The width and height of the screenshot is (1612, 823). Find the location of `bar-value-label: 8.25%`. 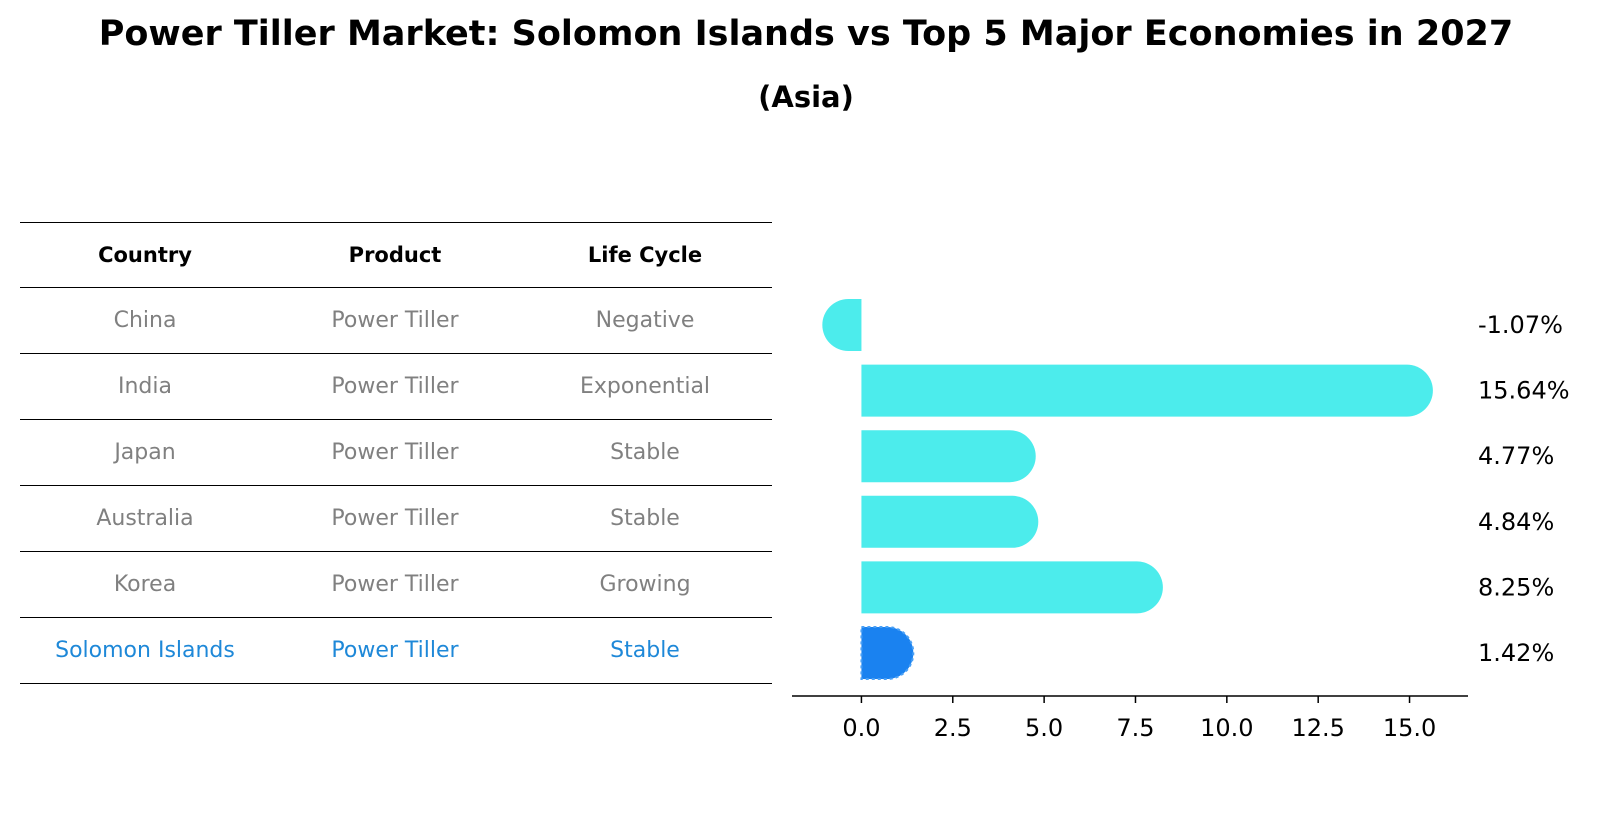

bar-value-label: 8.25% is located at coordinates (1516, 587).